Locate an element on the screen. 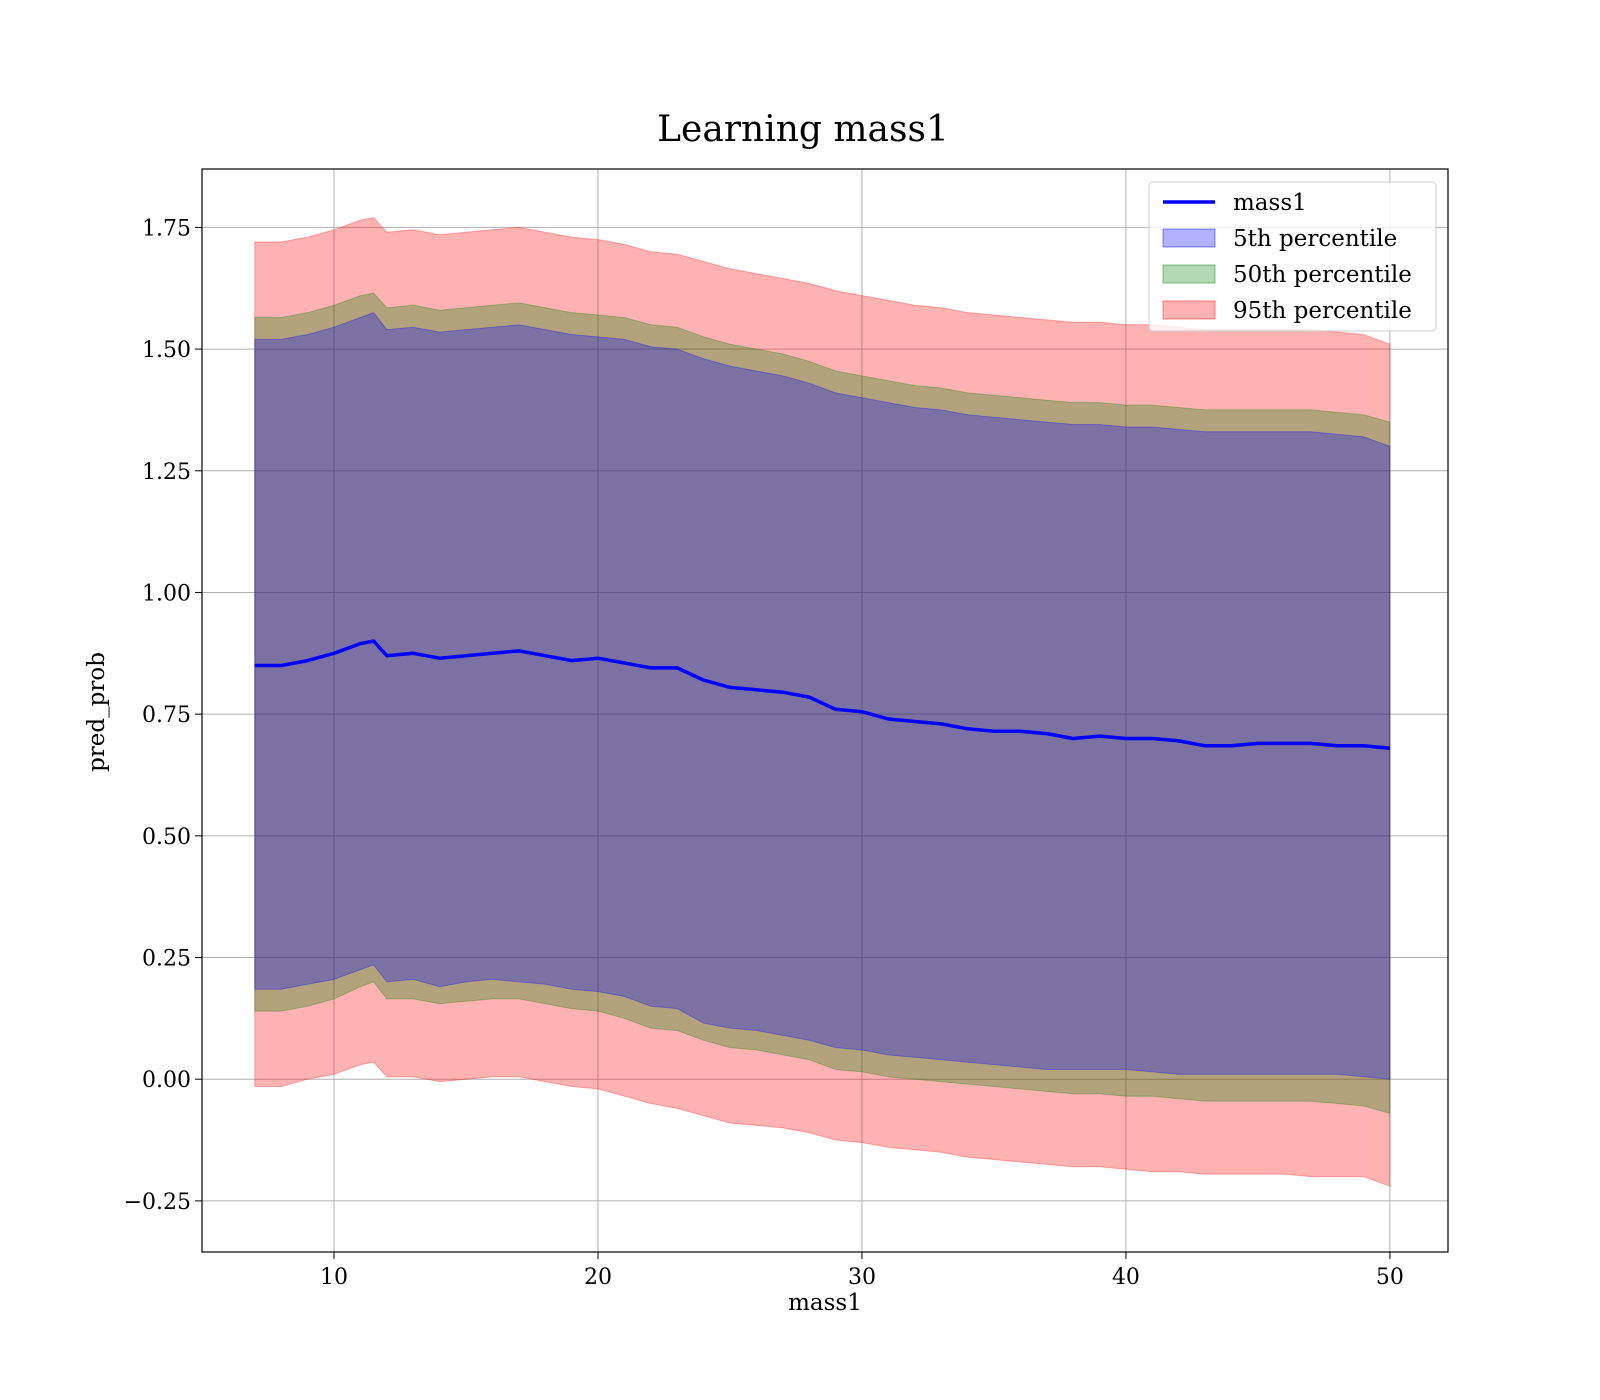 This screenshot has height=1400, width=1600. y-tick-label: 0.75 is located at coordinates (166, 715).